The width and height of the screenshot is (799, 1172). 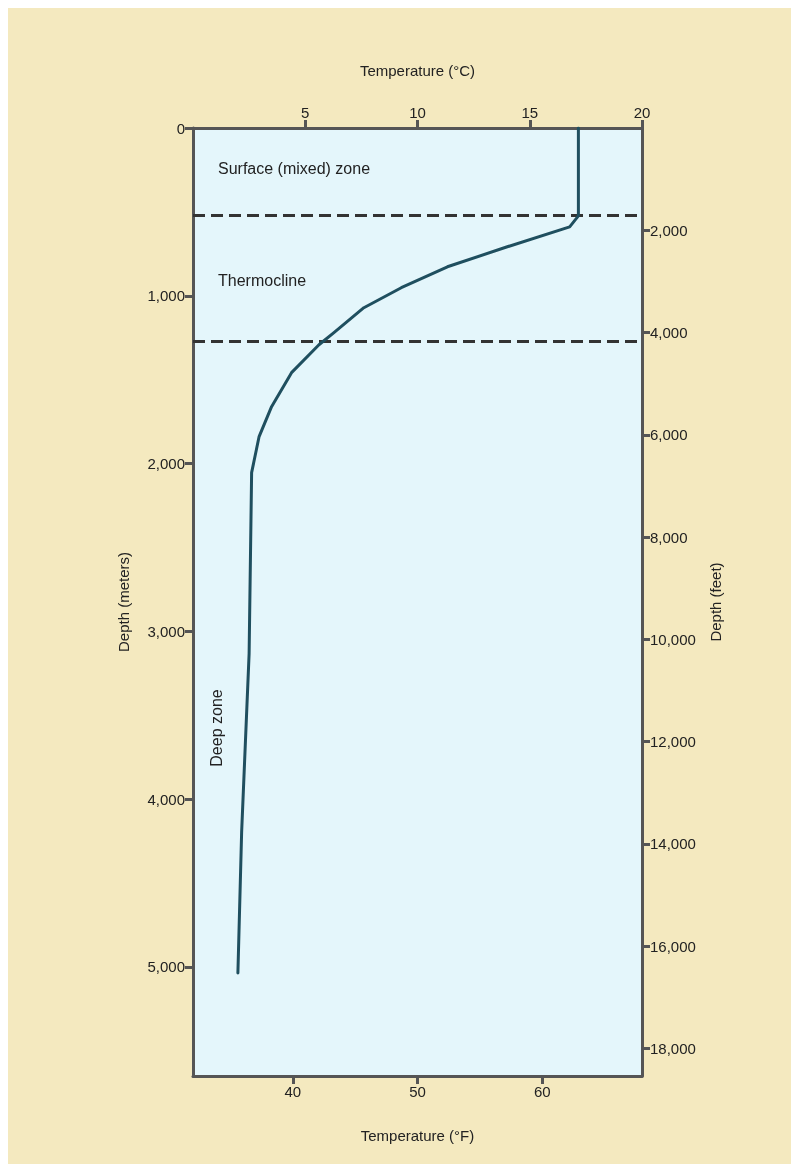 What do you see at coordinates (673, 1048) in the screenshot?
I see `y2-tick-label: 18,000` at bounding box center [673, 1048].